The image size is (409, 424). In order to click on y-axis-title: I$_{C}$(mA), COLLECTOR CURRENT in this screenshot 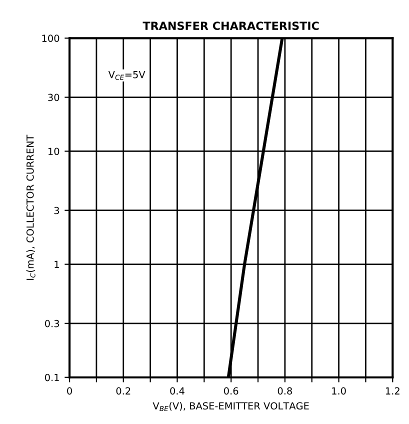, I will do `click(31, 207)`.